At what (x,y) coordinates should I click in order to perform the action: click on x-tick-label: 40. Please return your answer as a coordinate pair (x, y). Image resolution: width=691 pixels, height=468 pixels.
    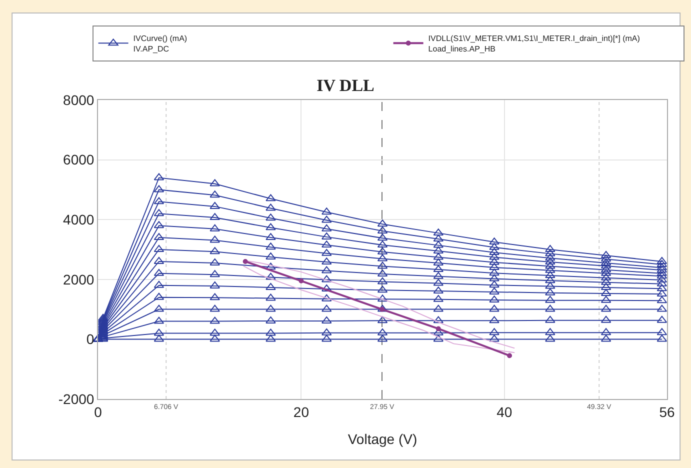
    Looking at the image, I should click on (504, 412).